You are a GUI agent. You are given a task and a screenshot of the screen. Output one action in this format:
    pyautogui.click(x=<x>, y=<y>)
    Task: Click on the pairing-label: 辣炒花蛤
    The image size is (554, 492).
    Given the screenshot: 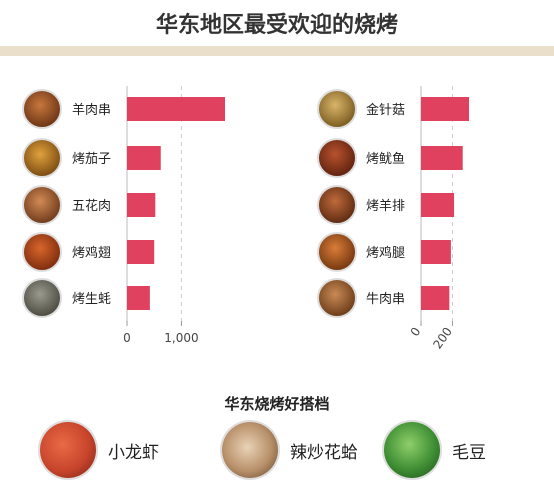 What is the action you would take?
    pyautogui.click(x=324, y=452)
    